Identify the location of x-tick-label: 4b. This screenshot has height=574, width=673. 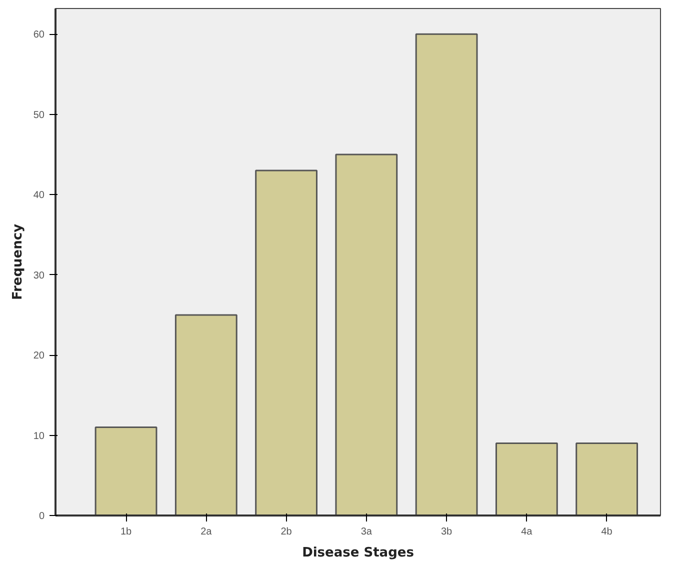
(607, 532).